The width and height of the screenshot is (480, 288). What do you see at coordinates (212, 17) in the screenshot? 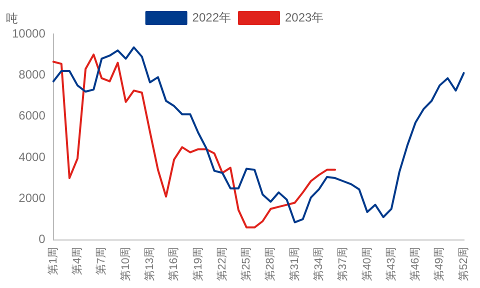
I see `legend-label: 2022年` at bounding box center [212, 17].